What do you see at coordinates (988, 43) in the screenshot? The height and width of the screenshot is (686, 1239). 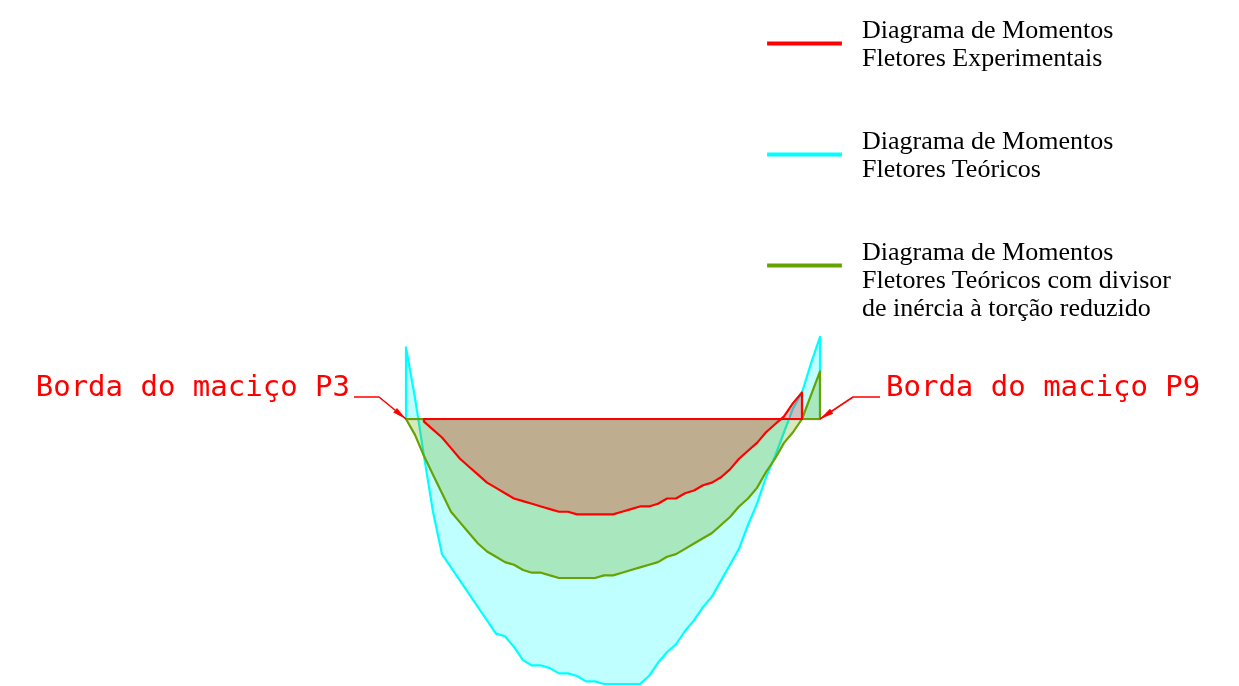 I see `legend-label: Diagrama de Momentos Fletores Experimentais` at bounding box center [988, 43].